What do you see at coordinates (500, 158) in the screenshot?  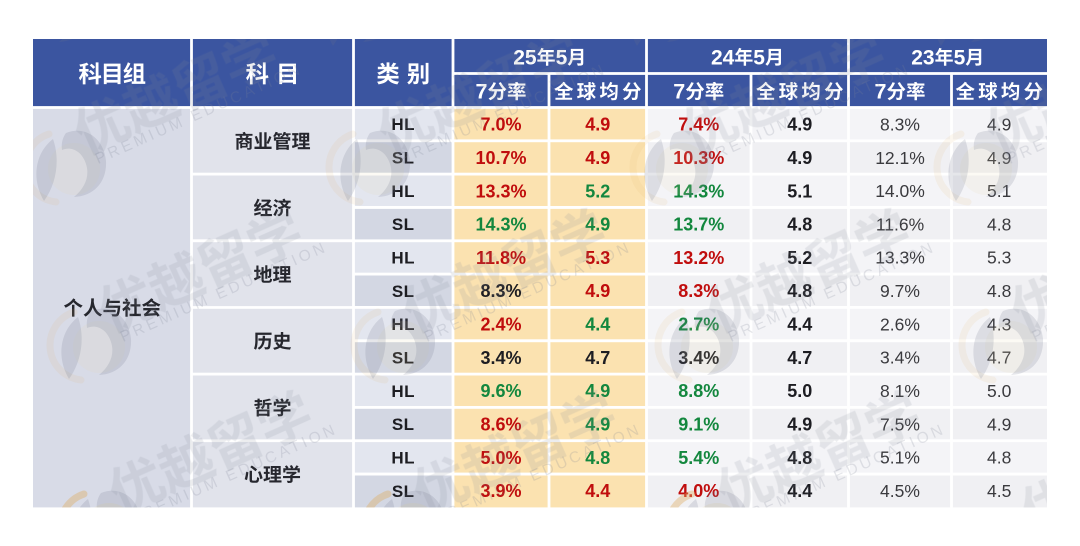 I see `svg-text: 10.7%` at bounding box center [500, 158].